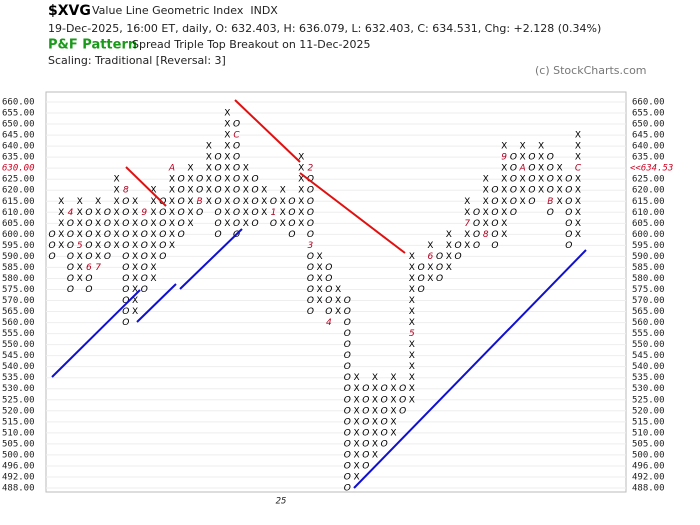  Describe the element at coordinates (648, 191) in the screenshot. I see `y-tick-label: 620.00` at that location.